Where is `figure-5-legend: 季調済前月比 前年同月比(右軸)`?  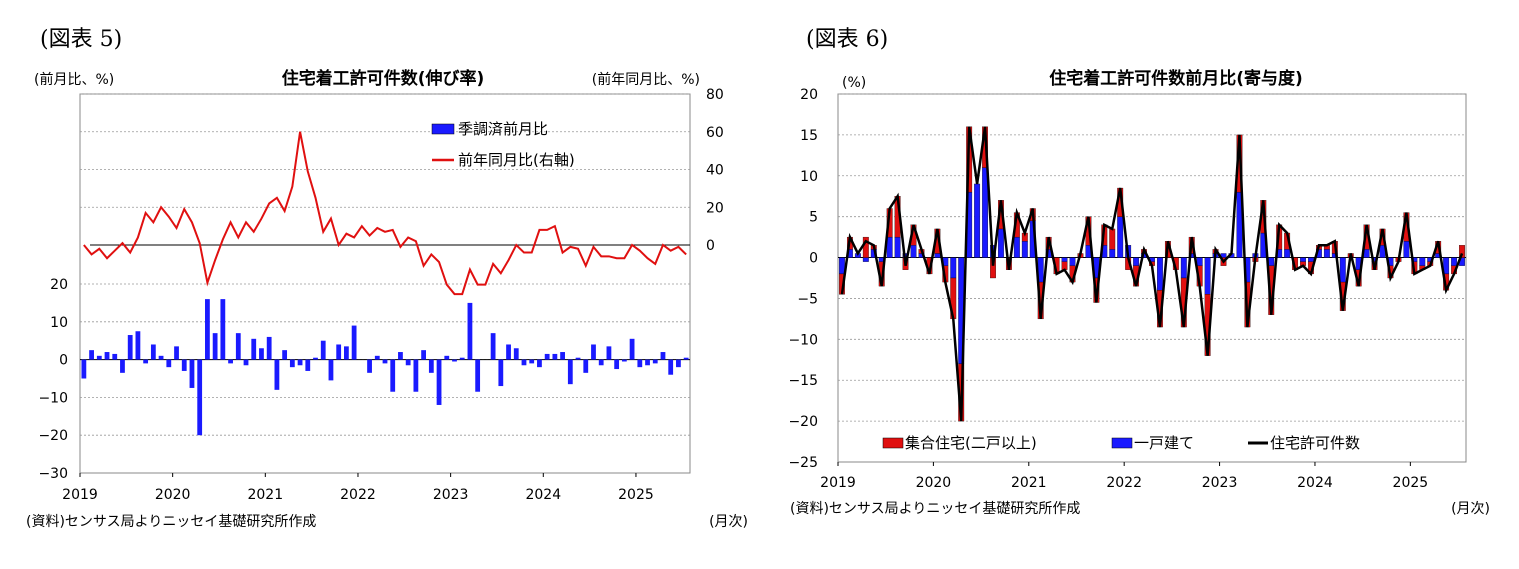 figure-5-legend: 季調済前月比 前年同月比(右軸) is located at coordinates (503, 144).